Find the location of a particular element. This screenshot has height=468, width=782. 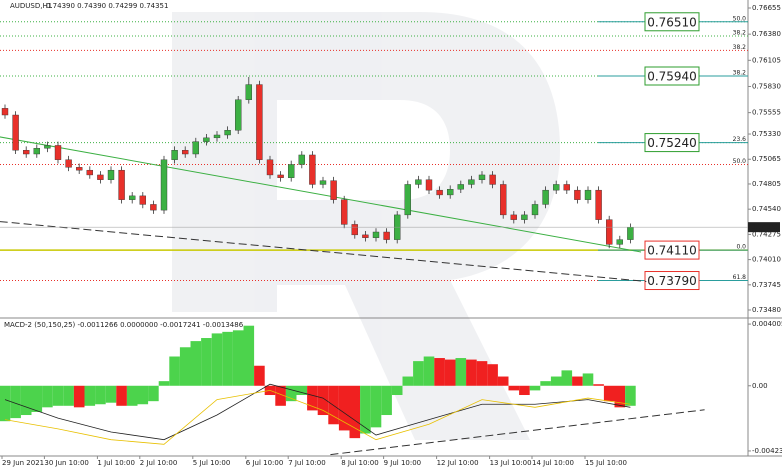

fib-label: 23.6 is located at coordinates (740, 139).